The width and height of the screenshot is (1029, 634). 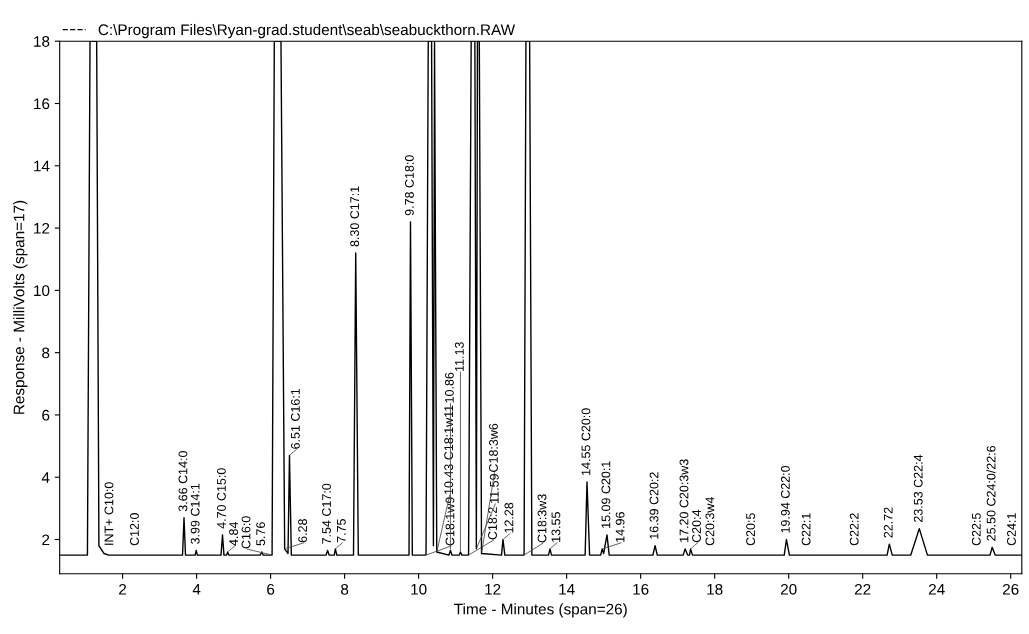 What do you see at coordinates (696, 526) in the screenshot?
I see `annotation: C20:4` at bounding box center [696, 526].